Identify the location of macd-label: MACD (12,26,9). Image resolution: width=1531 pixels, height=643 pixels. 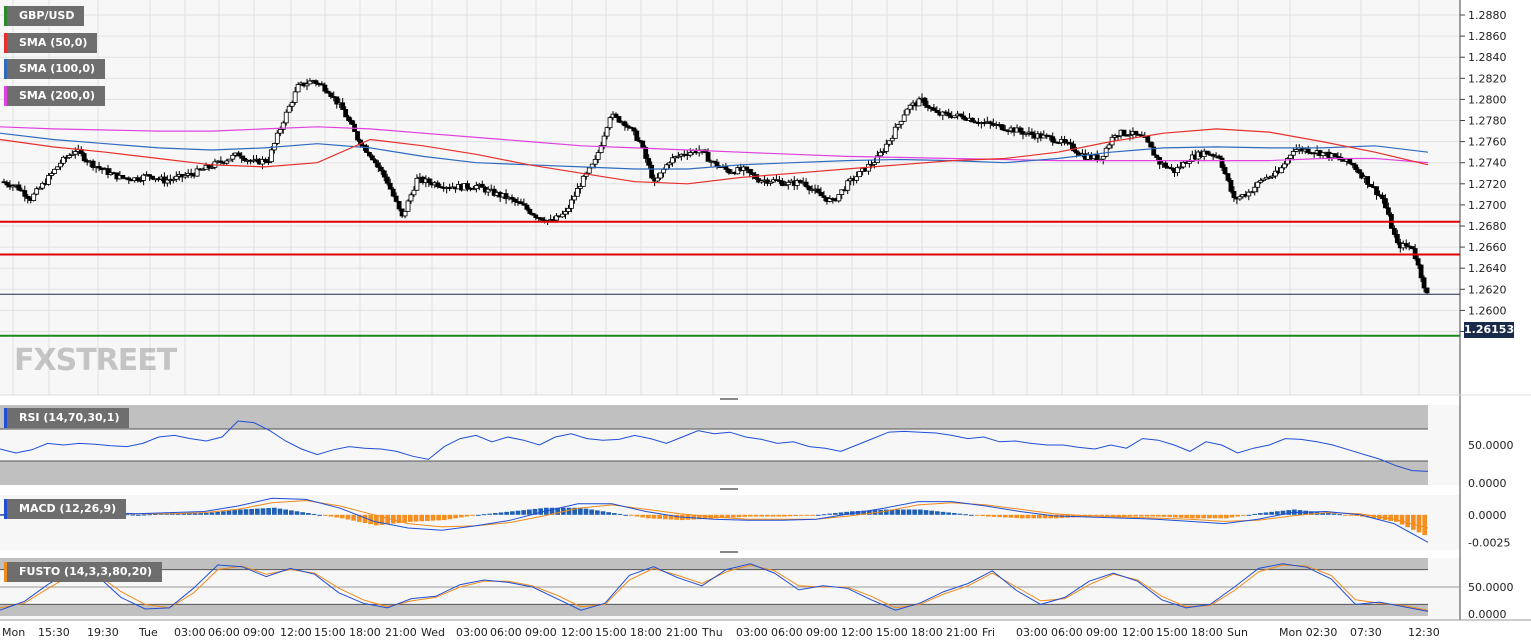
(65, 509).